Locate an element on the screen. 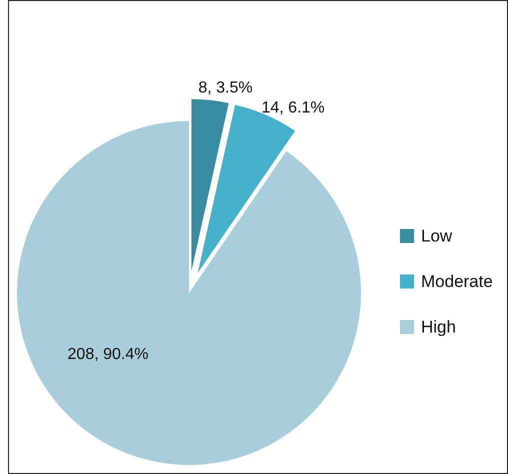 The height and width of the screenshot is (474, 508). legend-label: Low is located at coordinates (437, 236).